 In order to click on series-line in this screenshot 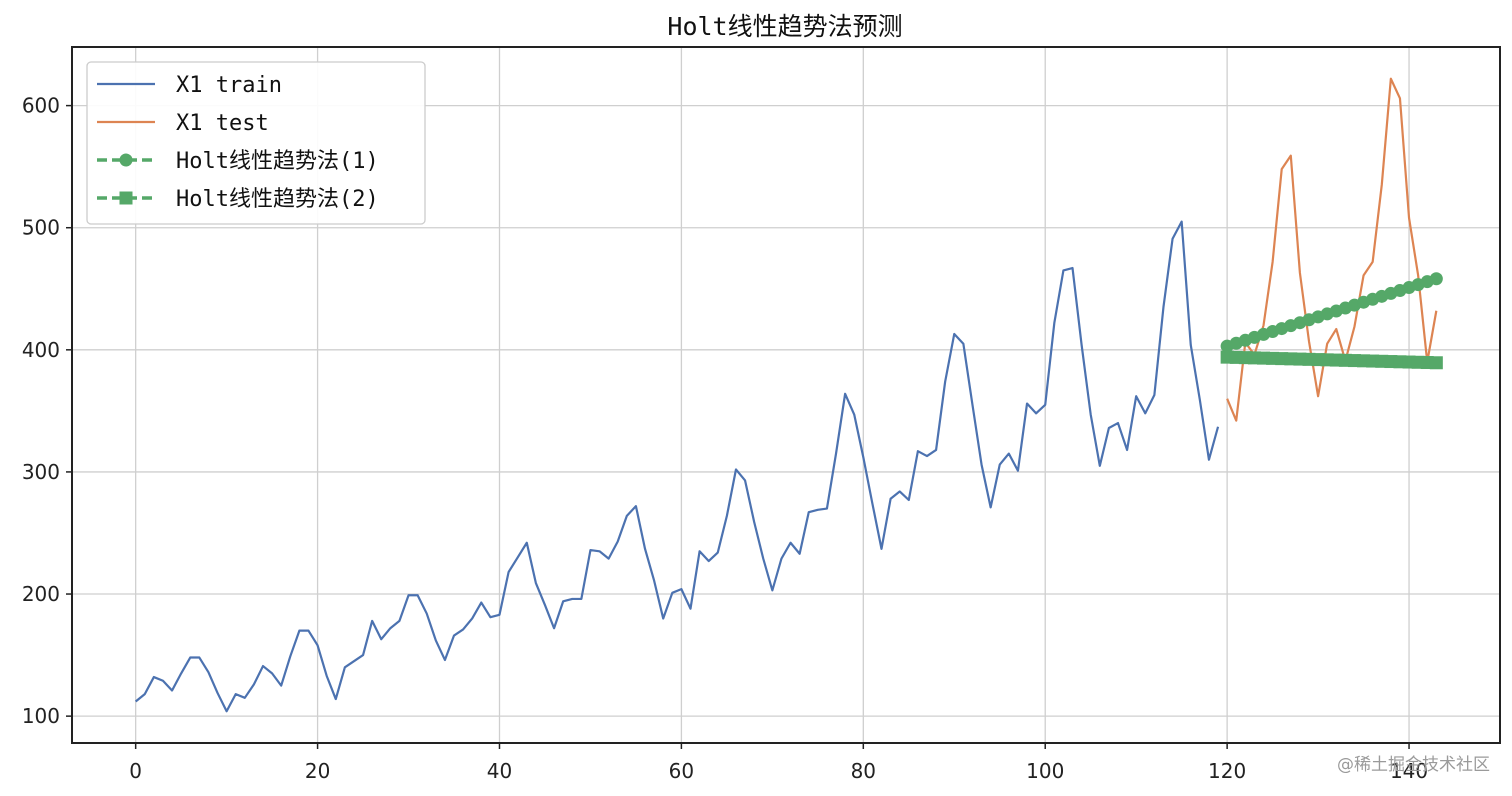, I will do `click(1332, 249)`.